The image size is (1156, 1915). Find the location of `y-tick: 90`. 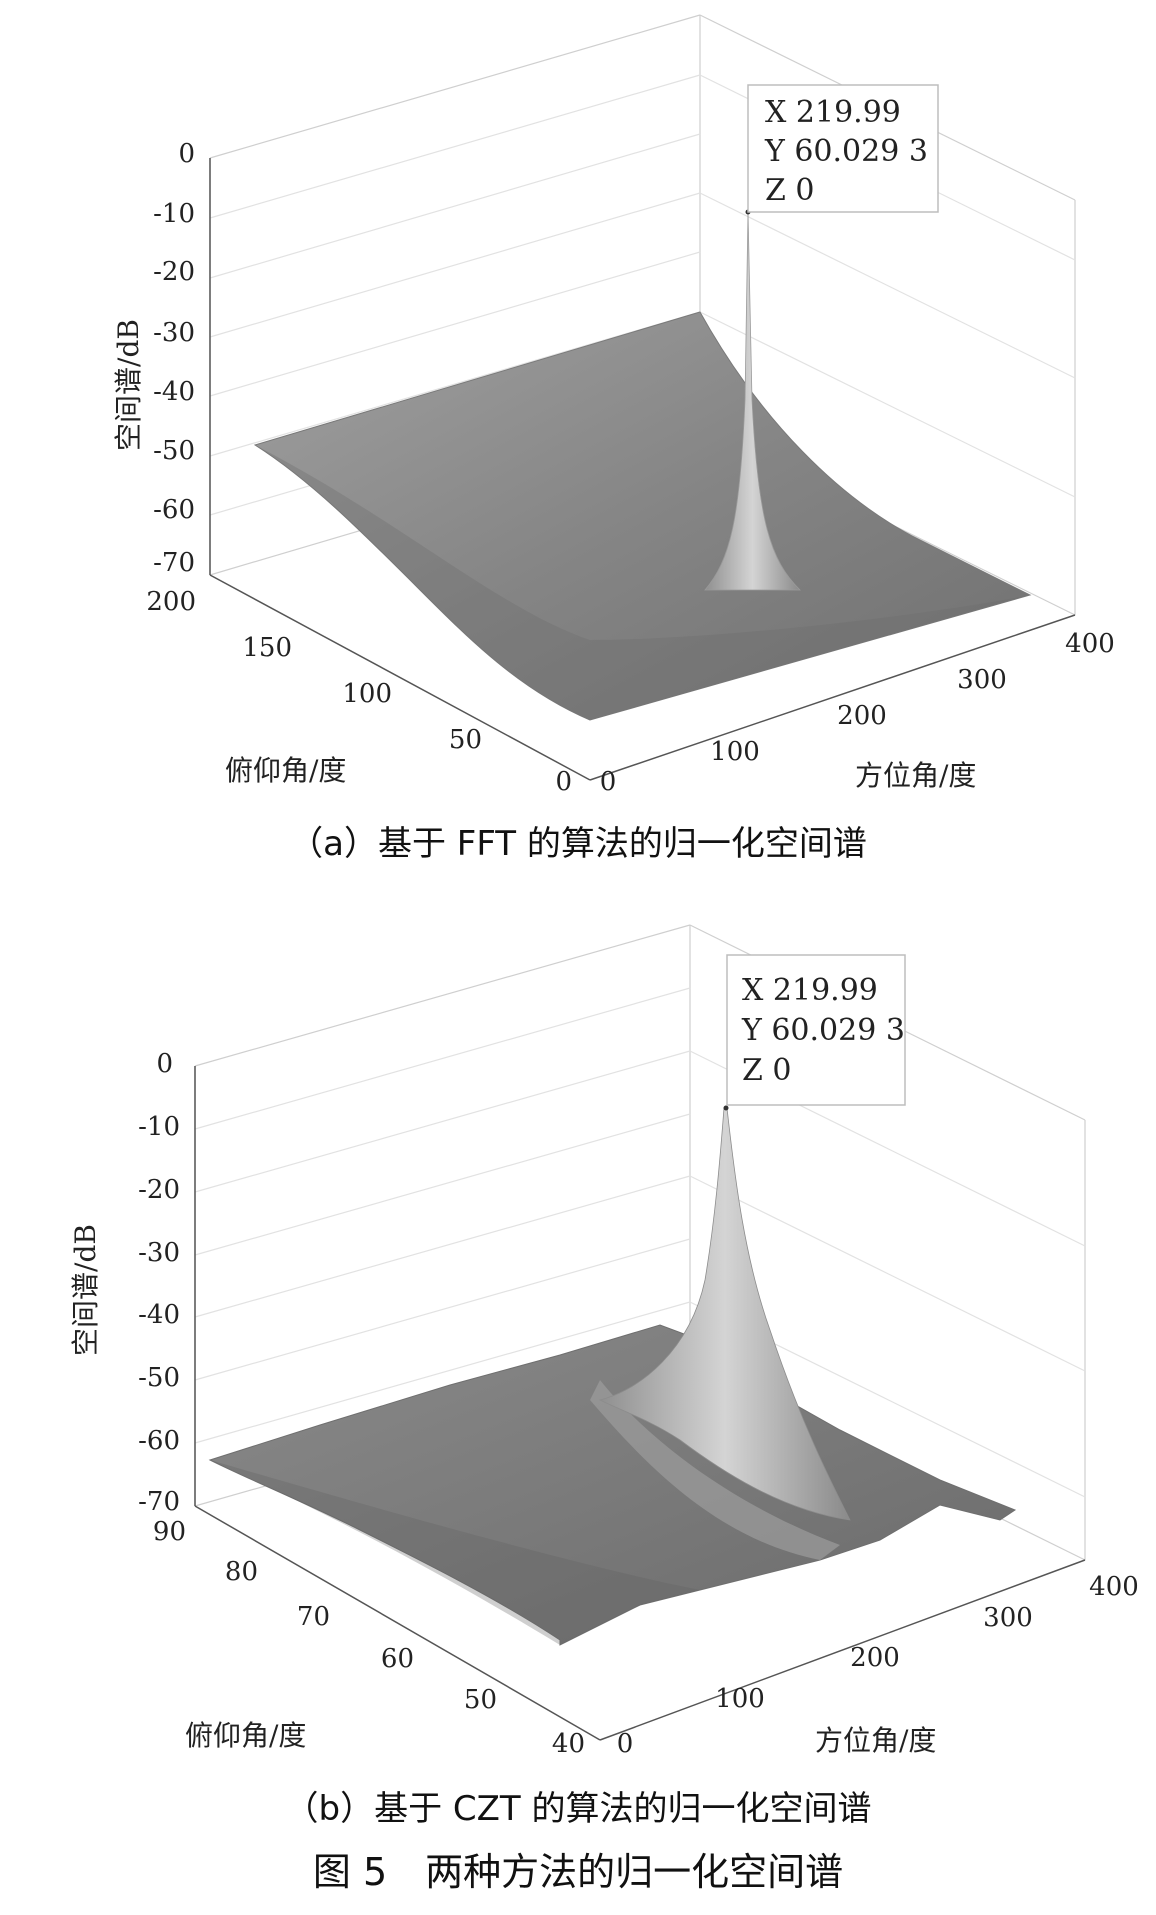

y-tick: 90 is located at coordinates (169, 1532).